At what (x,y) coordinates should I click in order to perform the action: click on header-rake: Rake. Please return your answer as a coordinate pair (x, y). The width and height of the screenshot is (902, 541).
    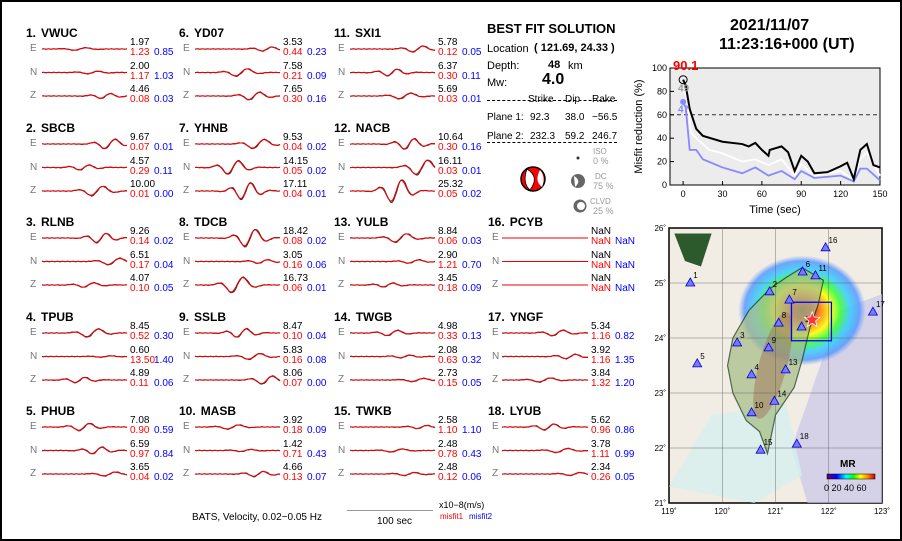
    Looking at the image, I should click on (604, 99).